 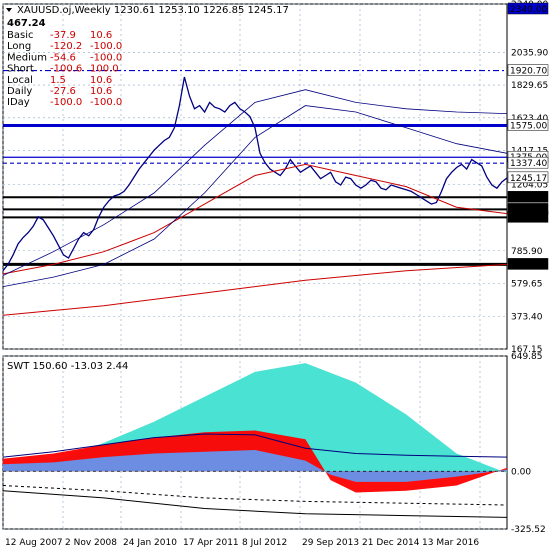 I want to click on info-value-1: -54.6, so click(x=63, y=57).